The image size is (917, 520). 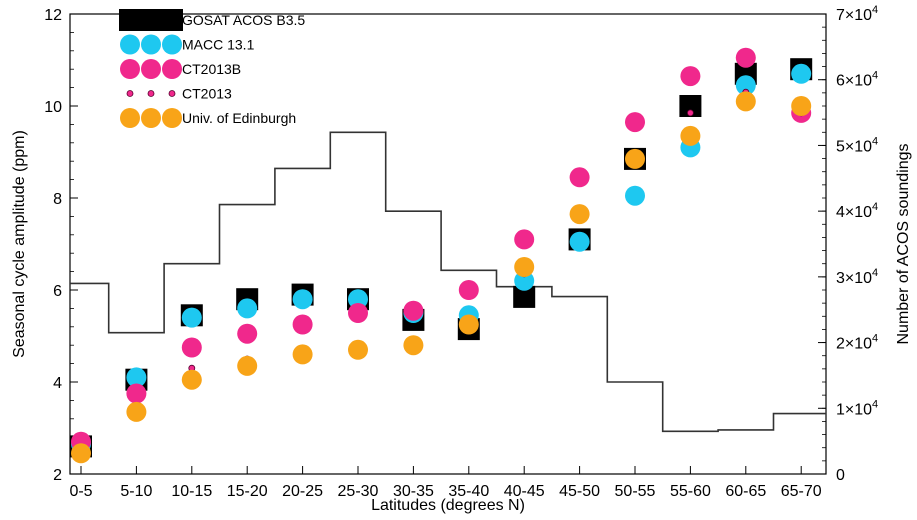 I want to click on y2-tick-label: 1×10⁴, so click(x=857, y=408).